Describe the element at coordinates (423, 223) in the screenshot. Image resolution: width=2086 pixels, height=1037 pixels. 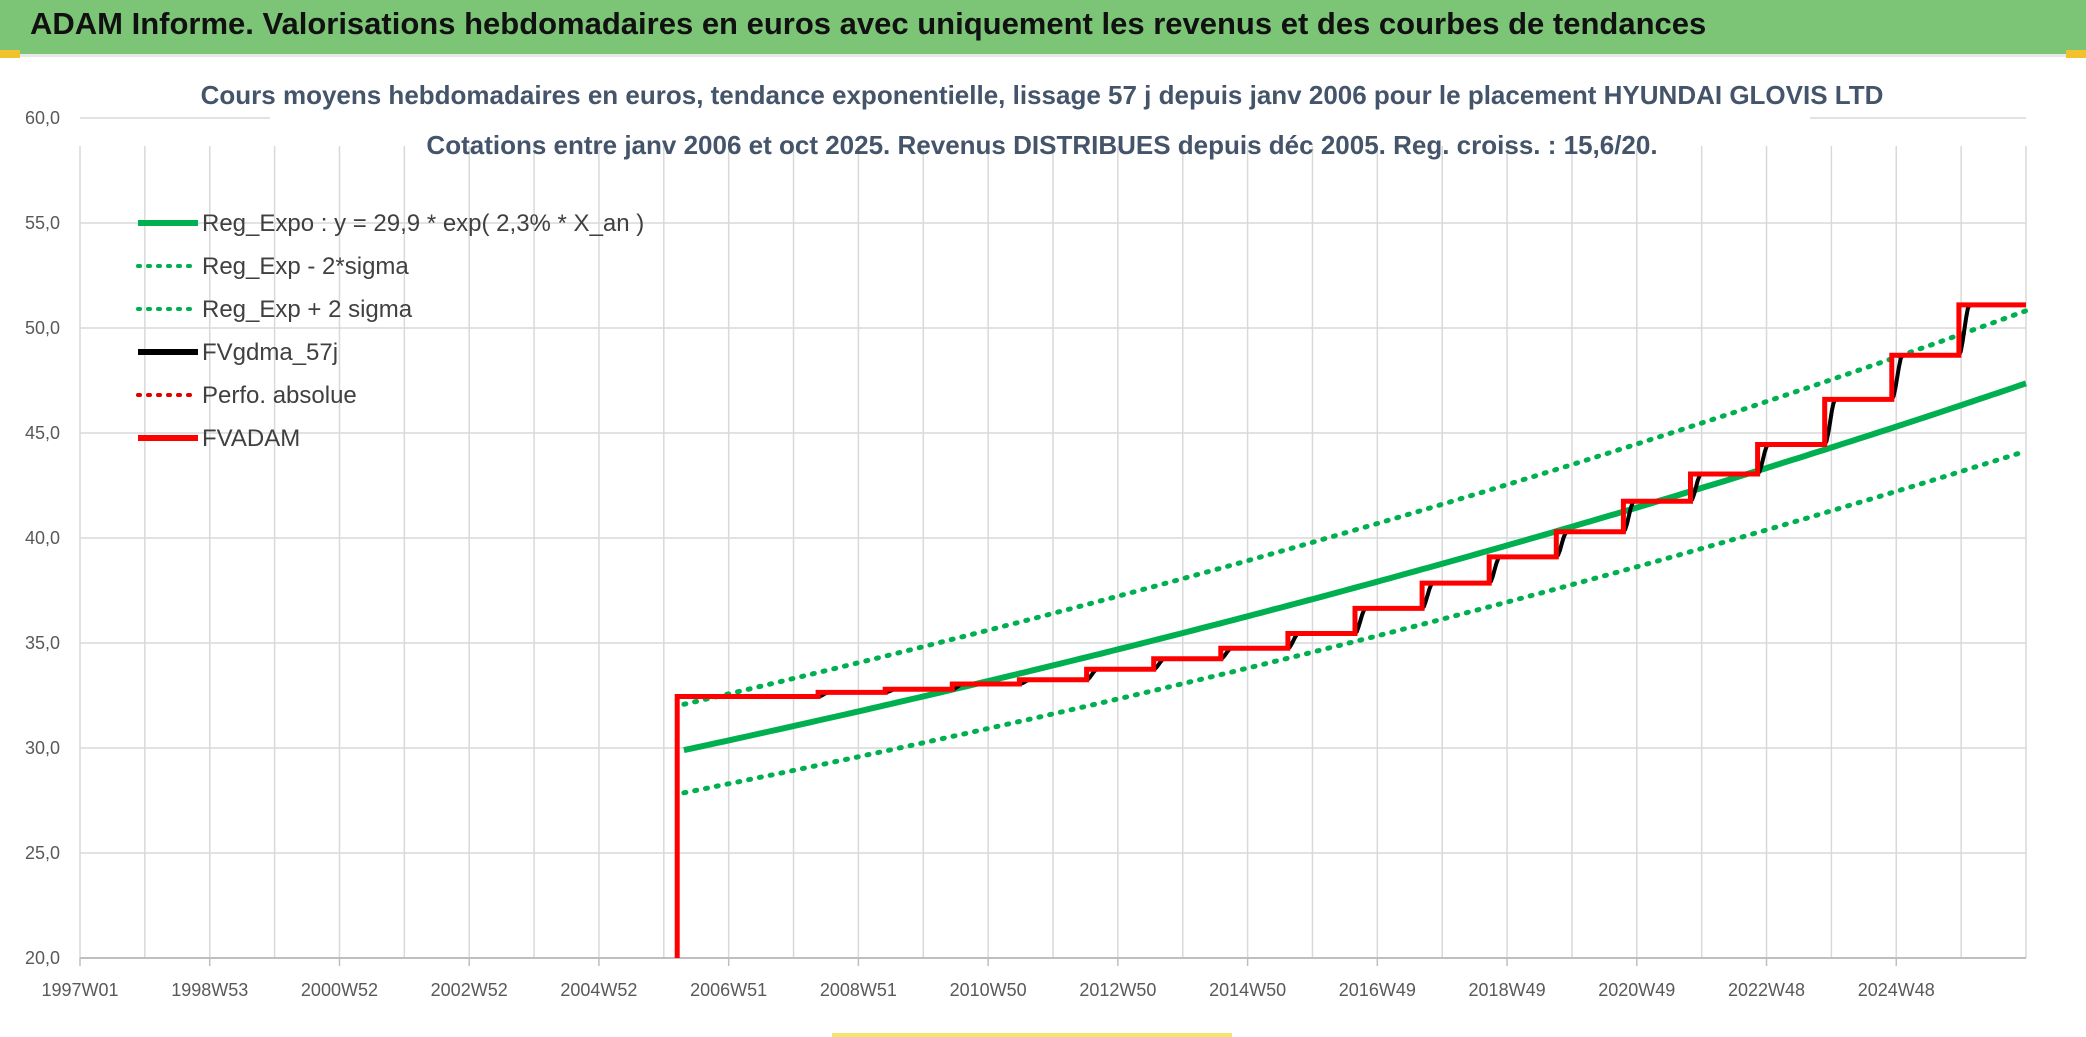
I see `legend-label: Reg_Expo : y = 29,9 * exp( 2,3% * X_an )` at that location.